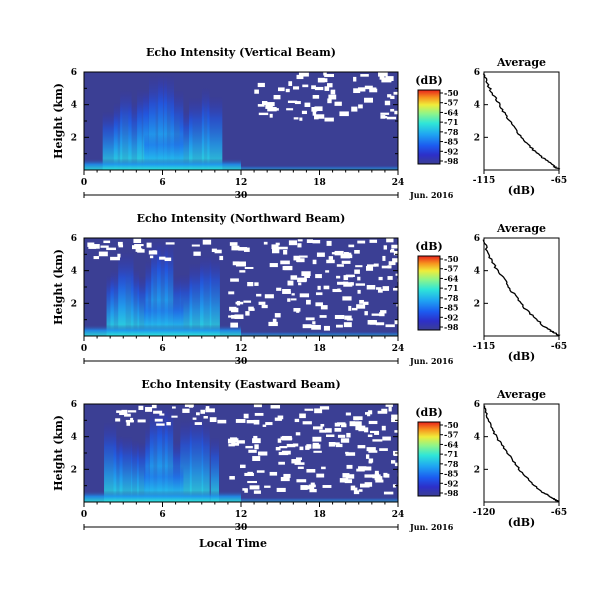  Describe the element at coordinates (429, 293) in the screenshot. I see `colorbar` at that location.